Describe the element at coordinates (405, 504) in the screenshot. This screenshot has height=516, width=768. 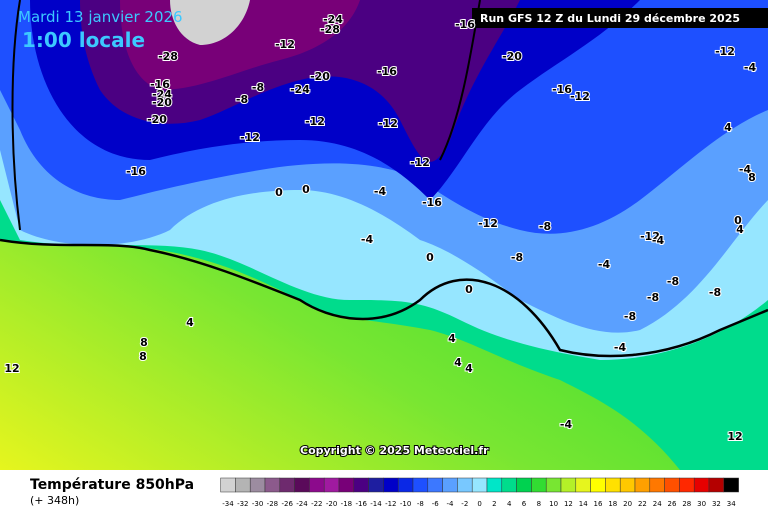
I see `colorbar-tick-label: -10` at that location.